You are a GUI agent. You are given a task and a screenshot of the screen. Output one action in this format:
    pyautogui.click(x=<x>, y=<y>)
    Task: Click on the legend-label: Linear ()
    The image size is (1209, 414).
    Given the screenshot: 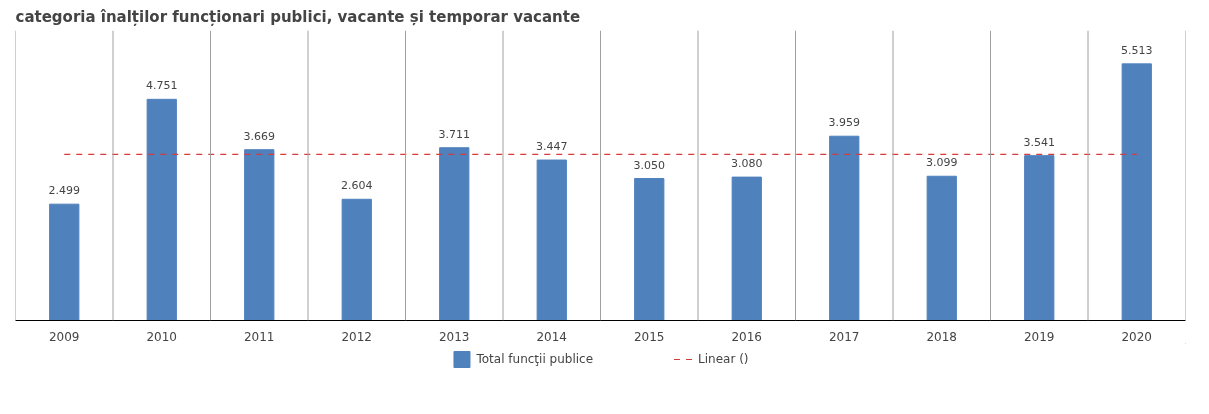 What is the action you would take?
    pyautogui.click(x=723, y=359)
    